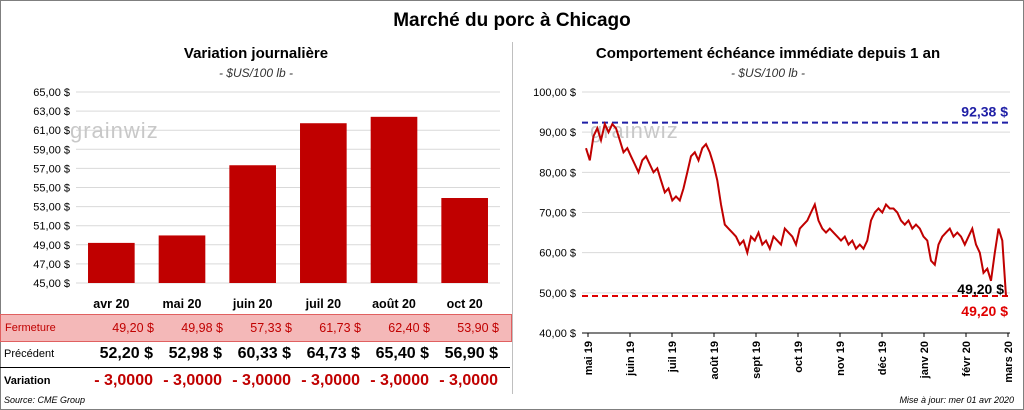  I want to click on close-value: 57,33 $, so click(271, 328).